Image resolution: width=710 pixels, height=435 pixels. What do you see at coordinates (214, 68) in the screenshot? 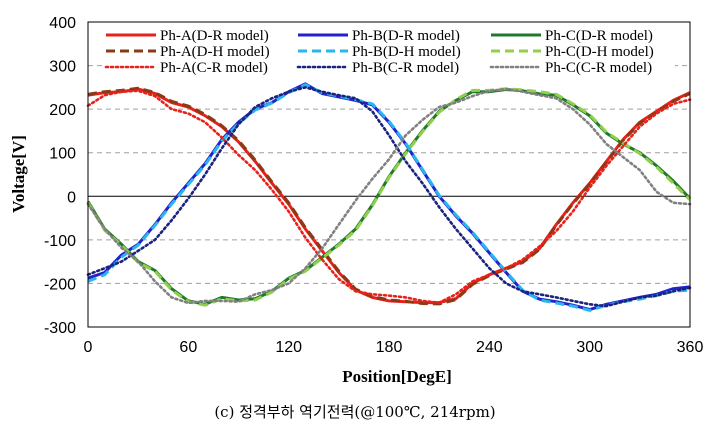
I see `legend-label: Ph-A(C-R model)` at bounding box center [214, 68].